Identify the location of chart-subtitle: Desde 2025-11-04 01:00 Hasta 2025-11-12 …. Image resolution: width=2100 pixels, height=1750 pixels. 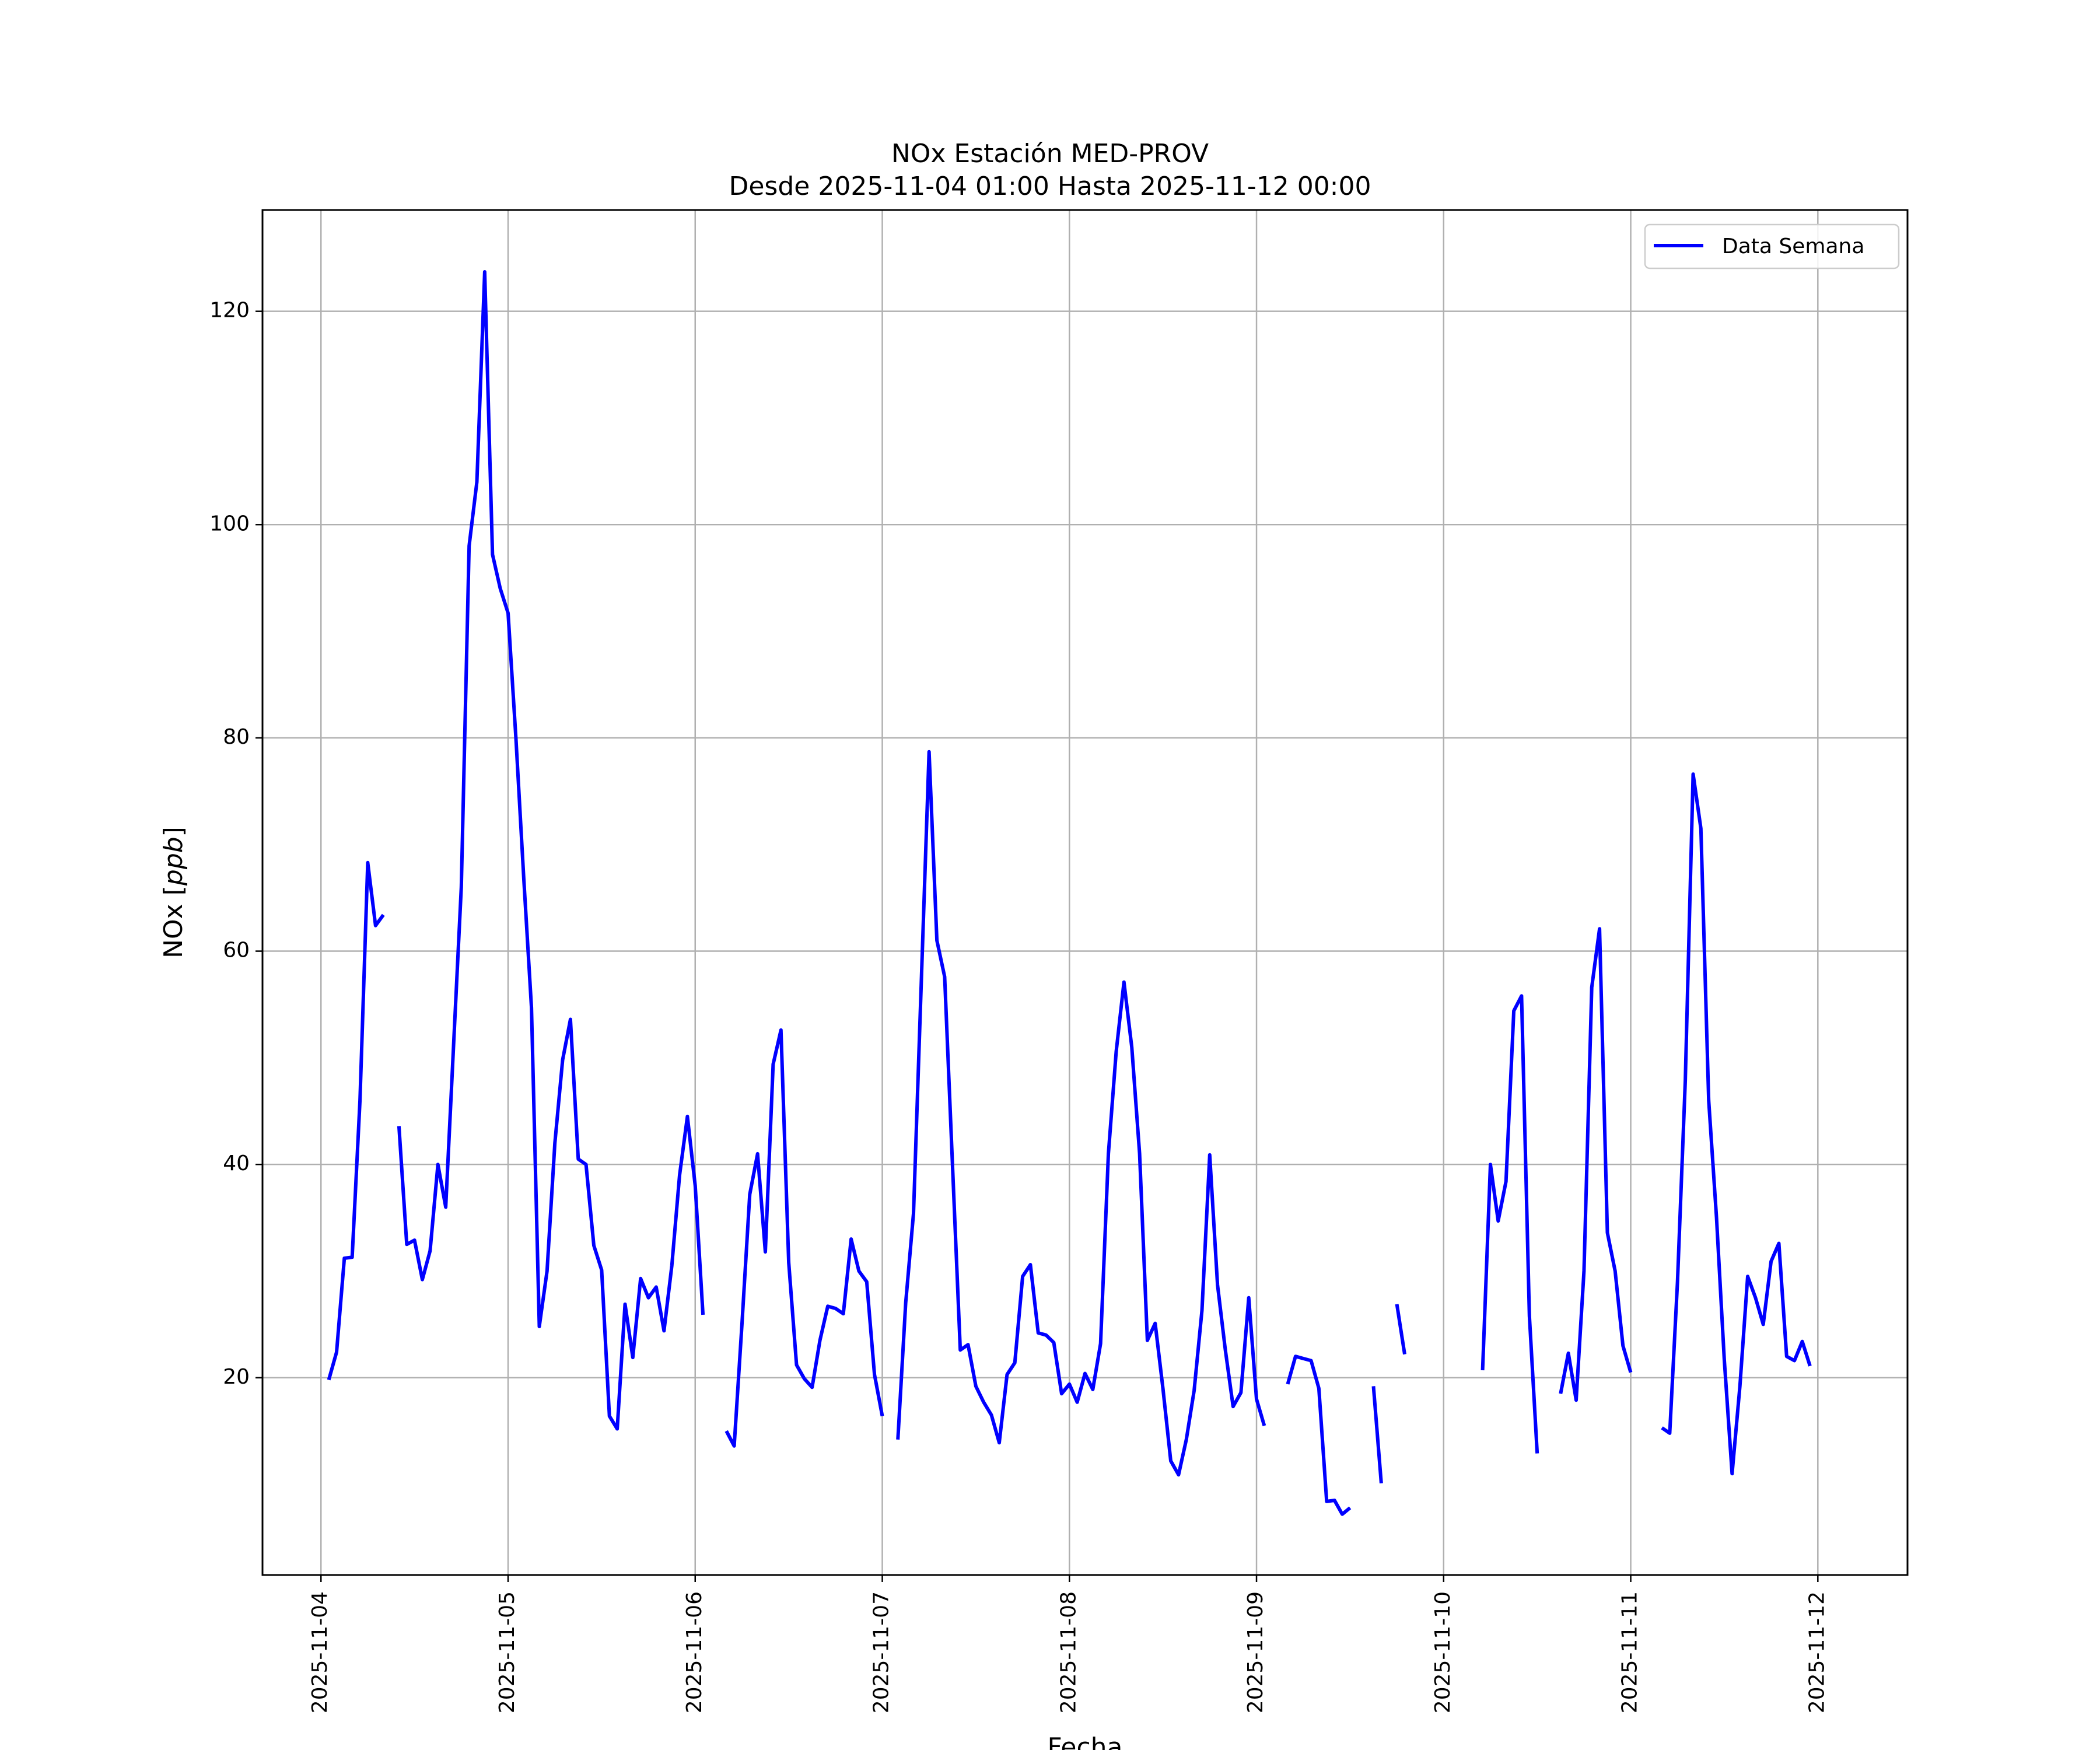
(1050, 187).